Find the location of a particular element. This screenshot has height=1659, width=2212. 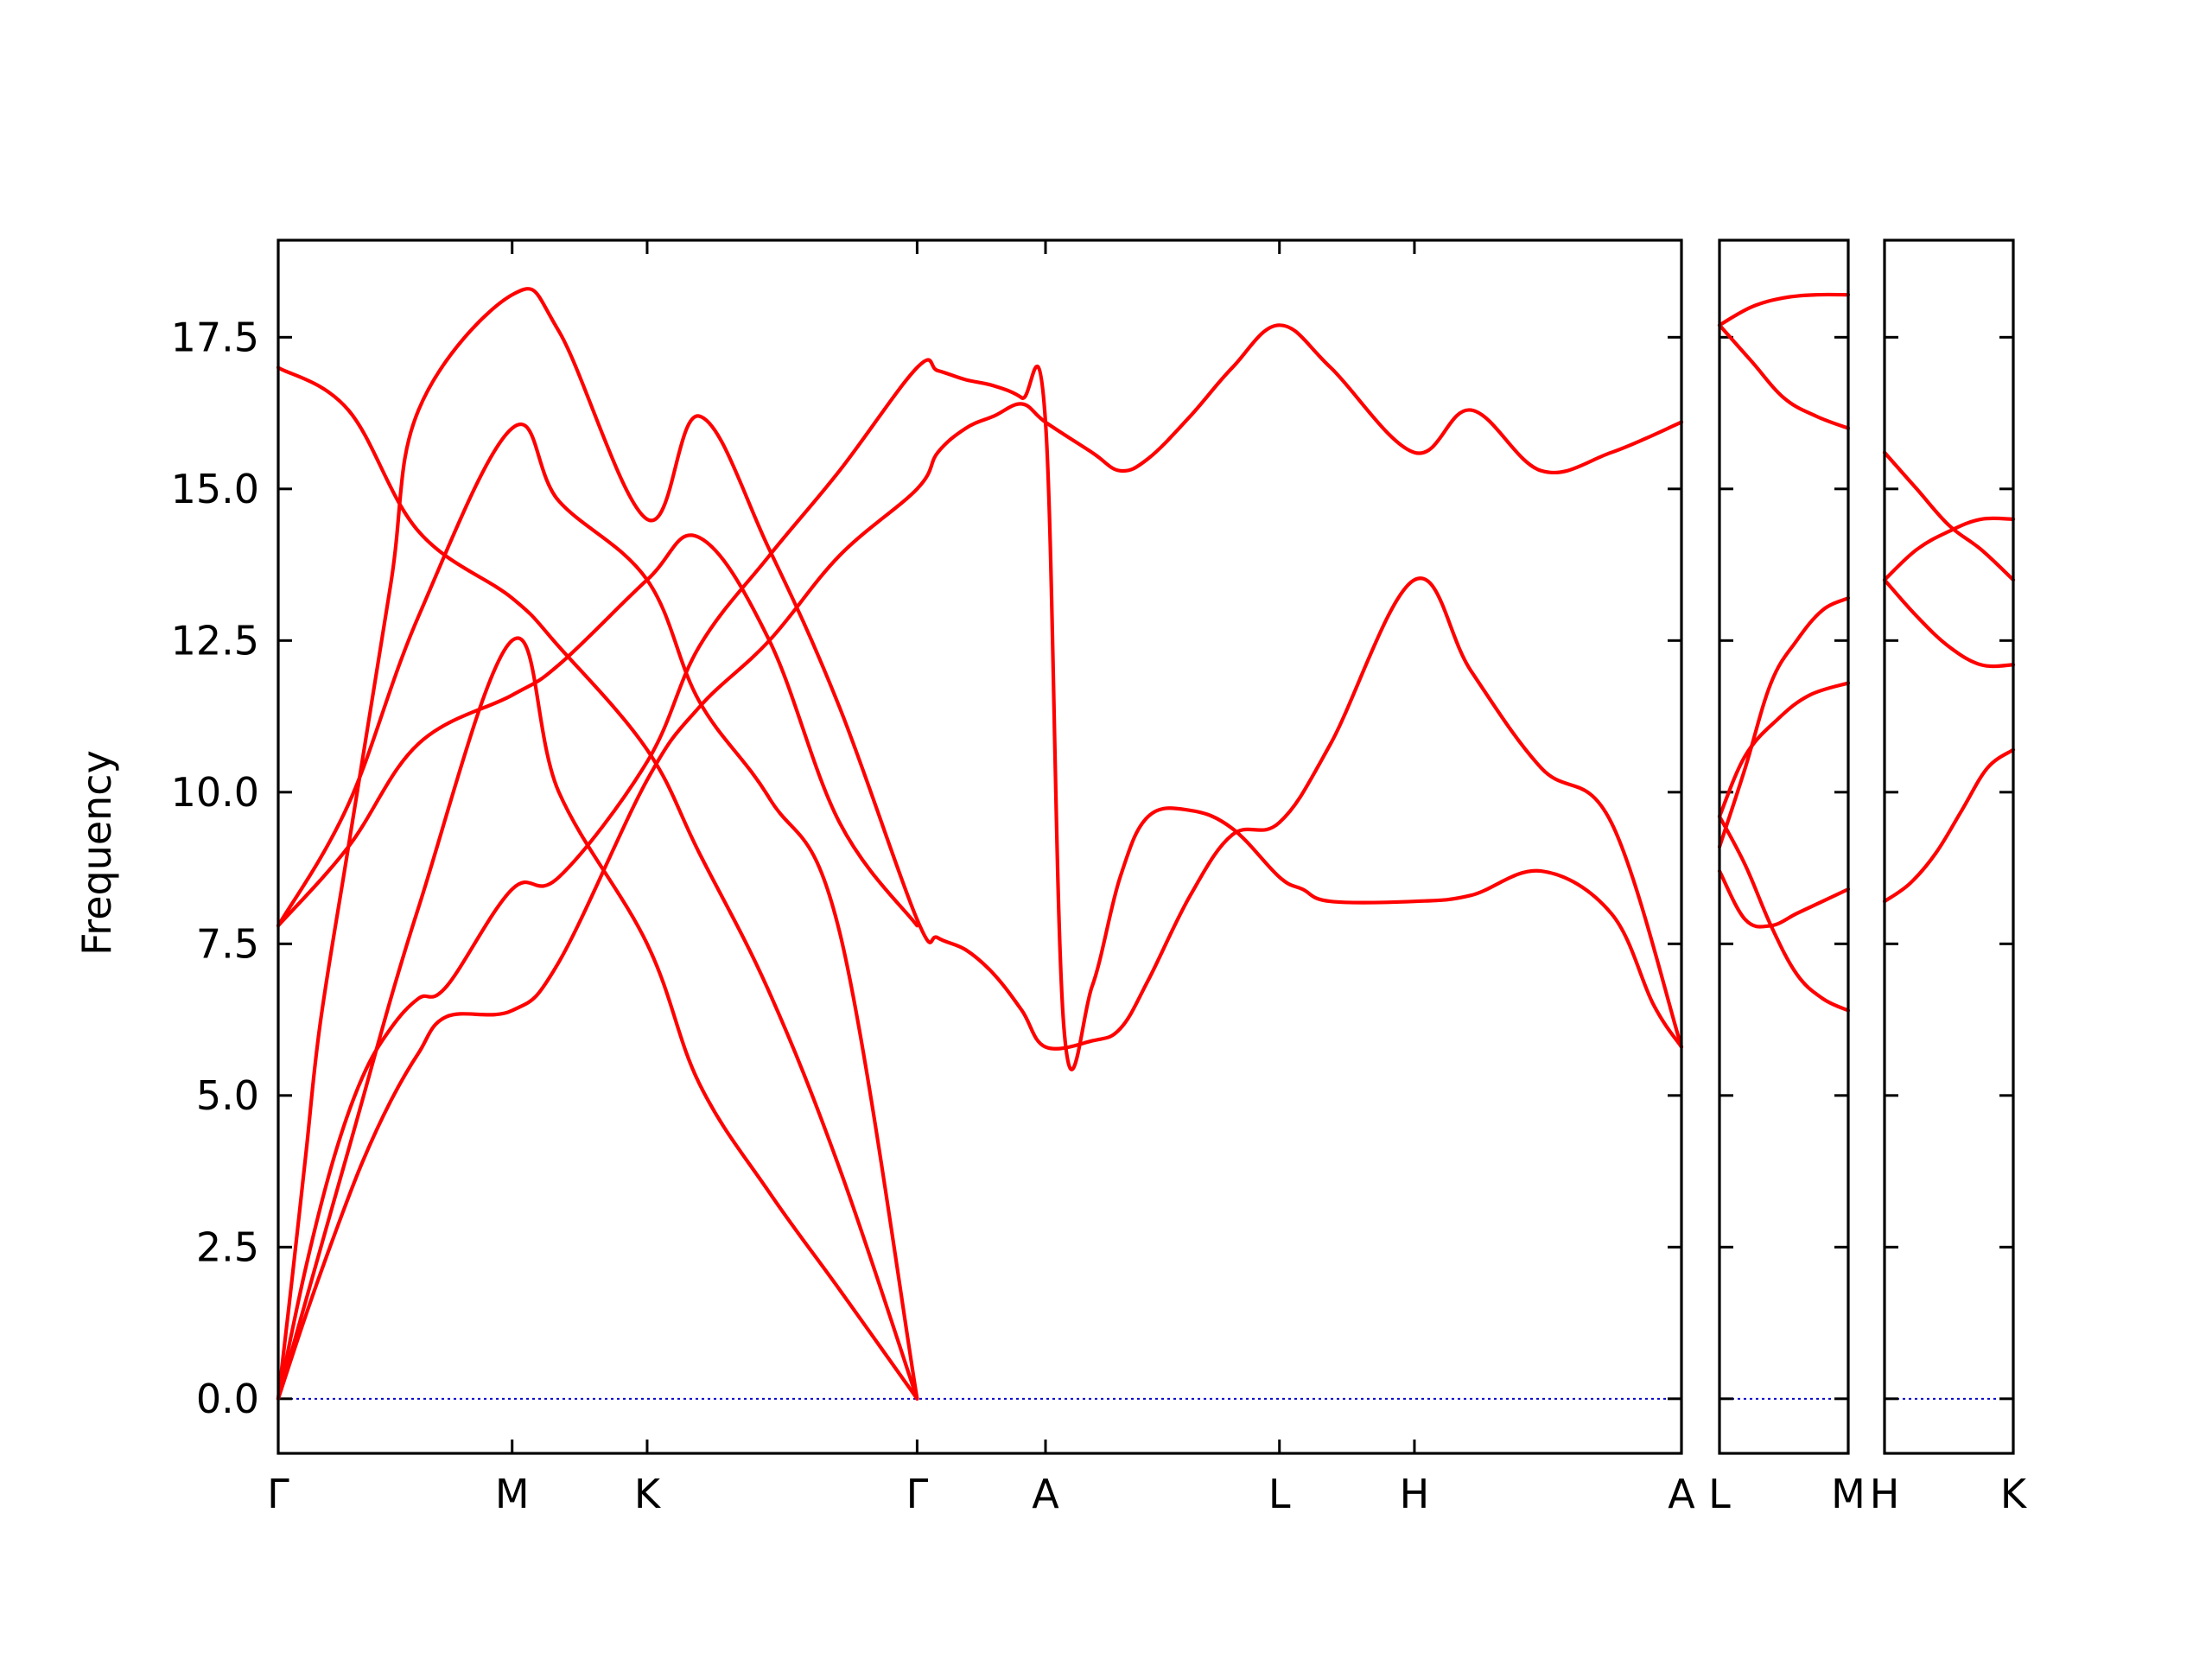

y-tick-label: 2.5 is located at coordinates (227, 1247).